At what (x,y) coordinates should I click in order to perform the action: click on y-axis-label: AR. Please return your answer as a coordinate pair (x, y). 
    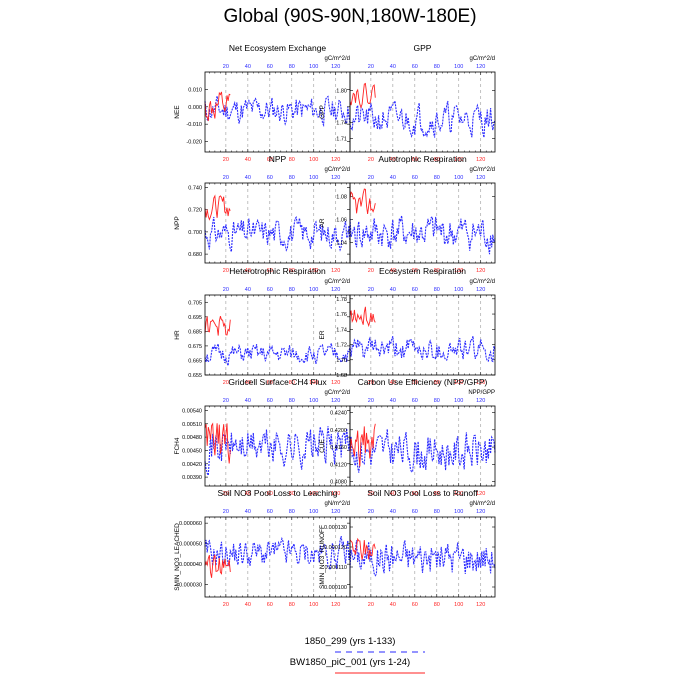
    Looking at the image, I should click on (322, 222).